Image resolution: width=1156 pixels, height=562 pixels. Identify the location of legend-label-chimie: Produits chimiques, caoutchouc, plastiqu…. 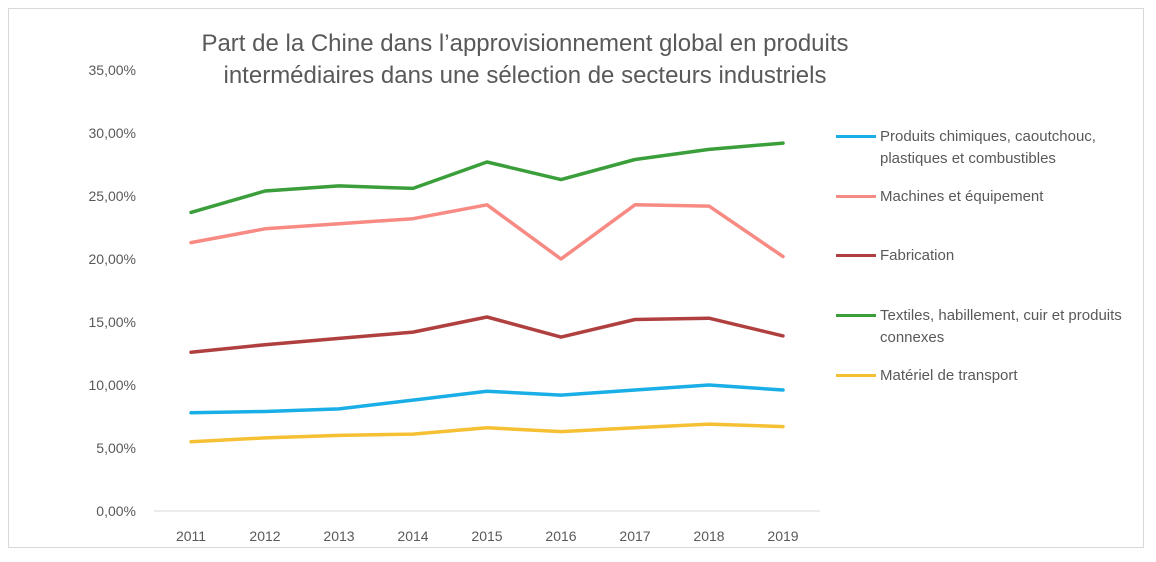
(988, 147).